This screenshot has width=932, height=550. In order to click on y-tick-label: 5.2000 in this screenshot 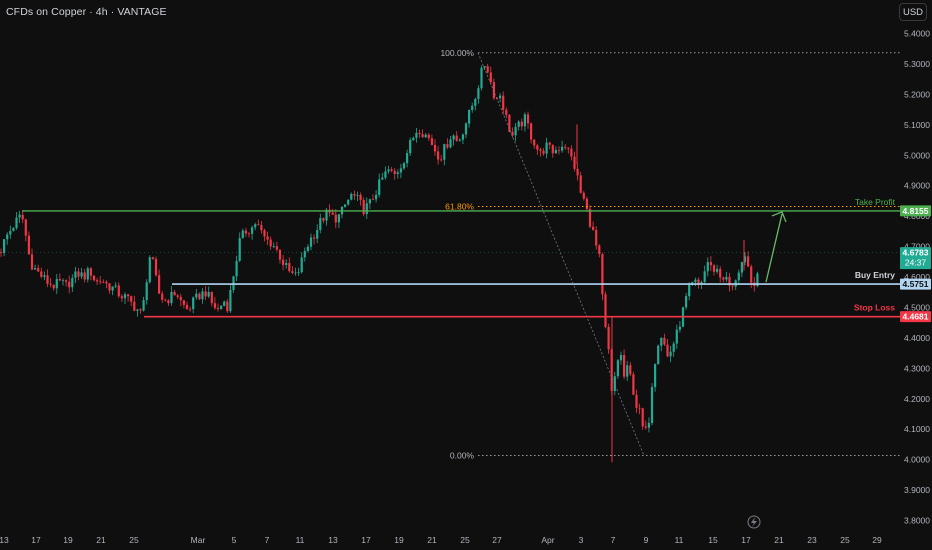, I will do `click(917, 94)`.